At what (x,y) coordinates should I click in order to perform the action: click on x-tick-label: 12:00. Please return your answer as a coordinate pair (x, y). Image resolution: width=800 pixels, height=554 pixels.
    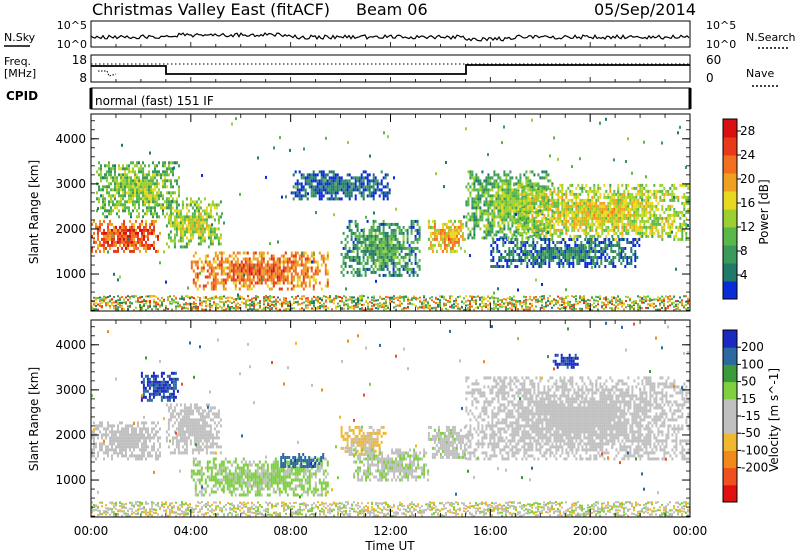
    Looking at the image, I should click on (390, 531).